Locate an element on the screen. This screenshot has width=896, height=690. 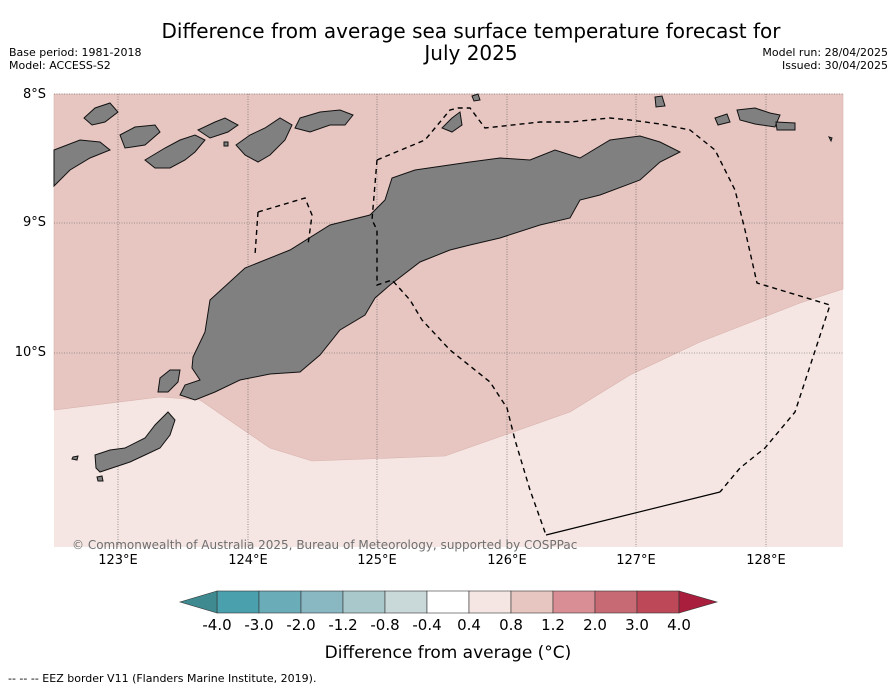
solor-island is located at coordinates (140, 136).